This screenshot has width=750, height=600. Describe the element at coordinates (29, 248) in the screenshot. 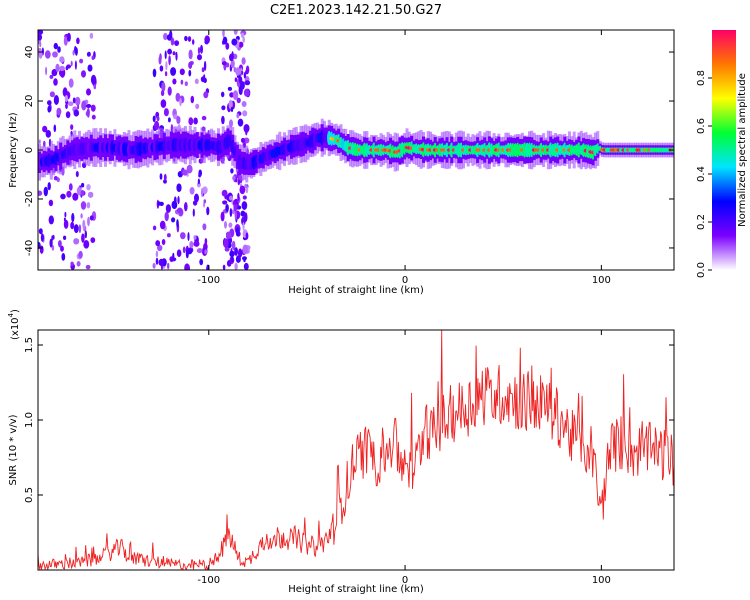

I see `y-tick-label: -40` at that location.